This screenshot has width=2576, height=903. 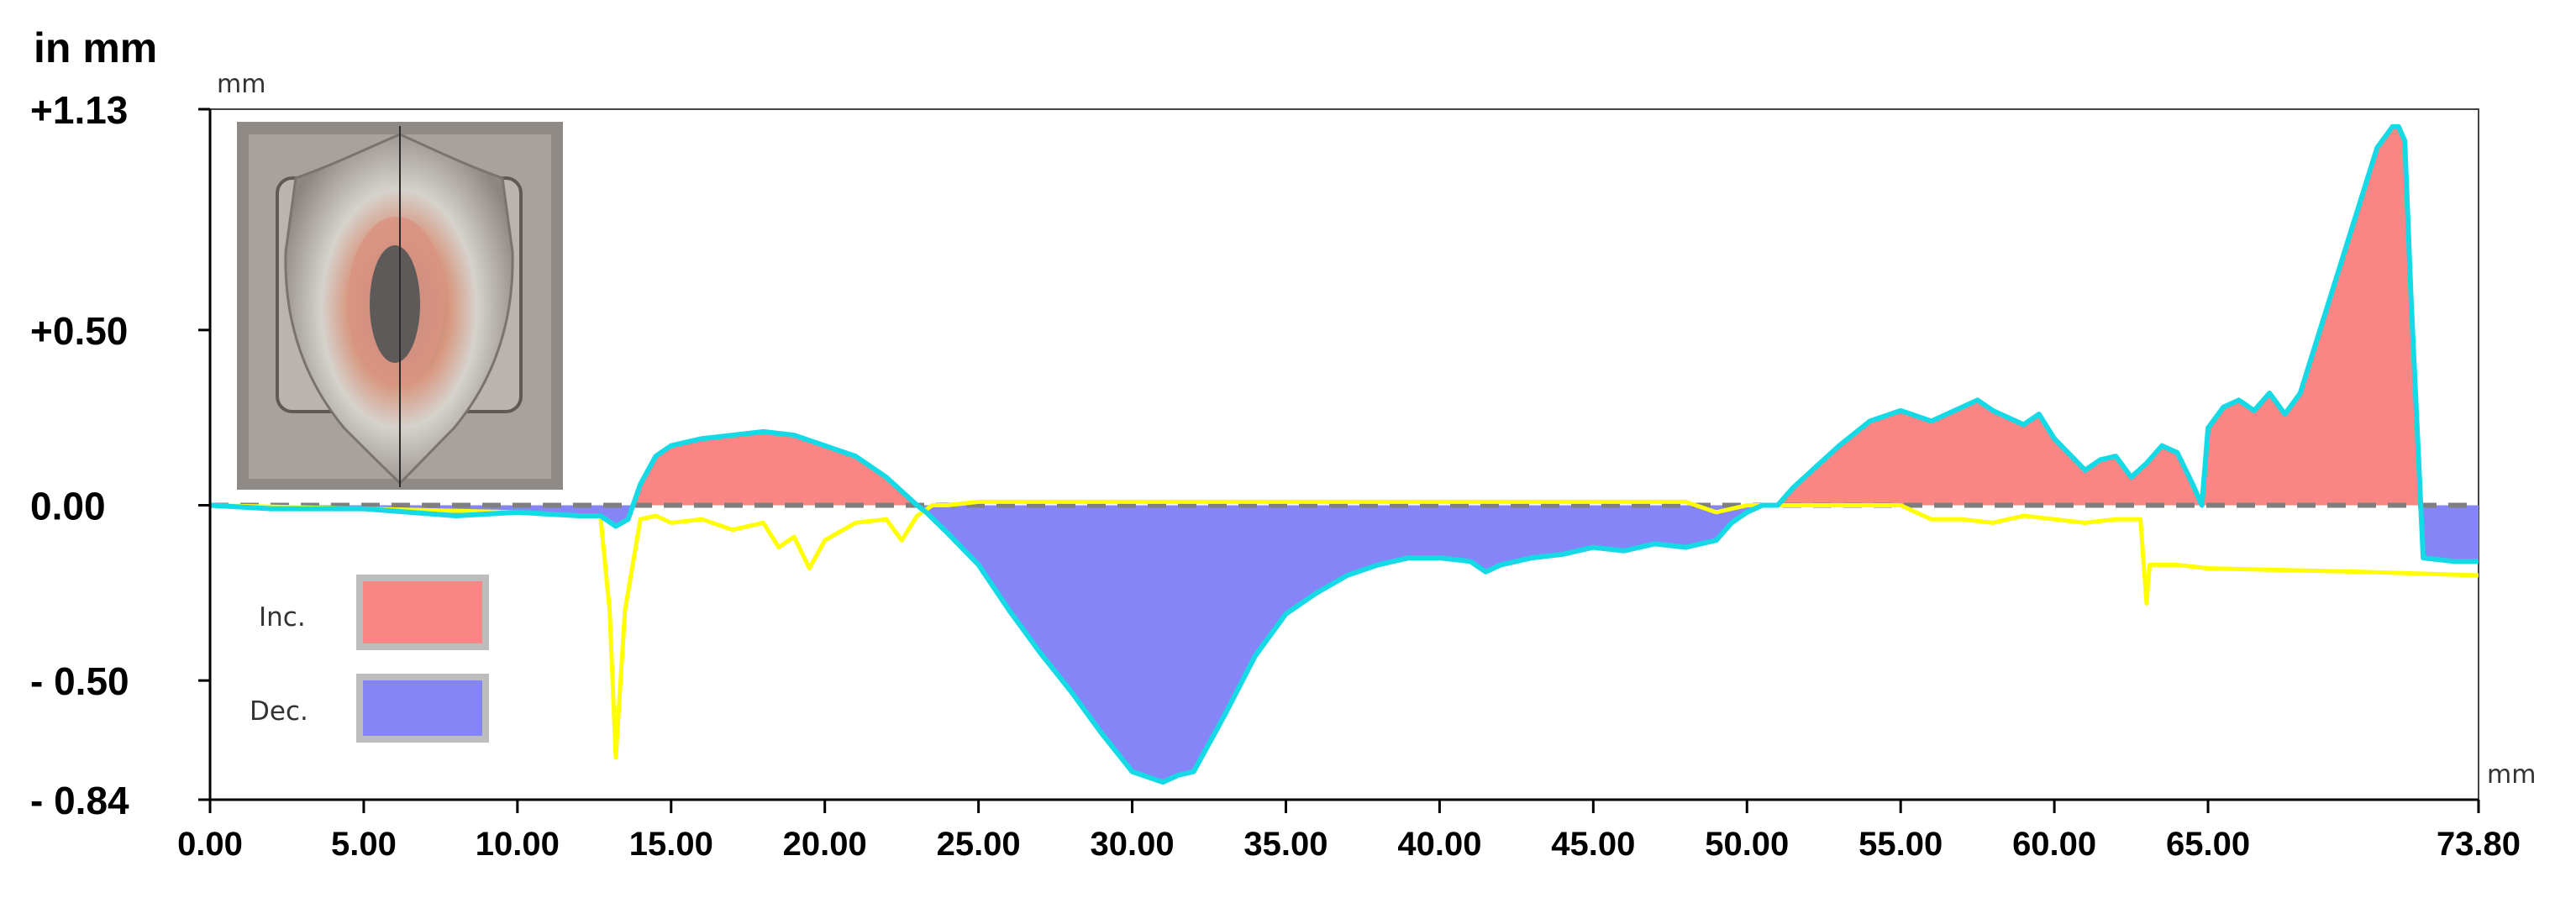 I want to click on legend-label-dec: Dec., so click(x=279, y=711).